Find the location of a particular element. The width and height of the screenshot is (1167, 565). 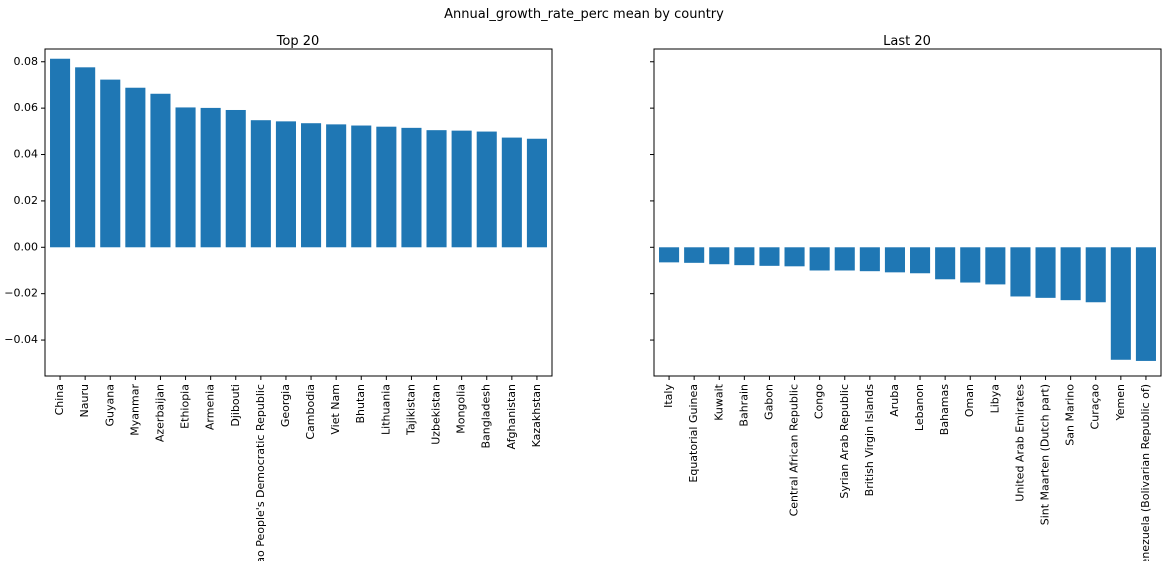

x-tick-label: Mongolia is located at coordinates (461, 409).